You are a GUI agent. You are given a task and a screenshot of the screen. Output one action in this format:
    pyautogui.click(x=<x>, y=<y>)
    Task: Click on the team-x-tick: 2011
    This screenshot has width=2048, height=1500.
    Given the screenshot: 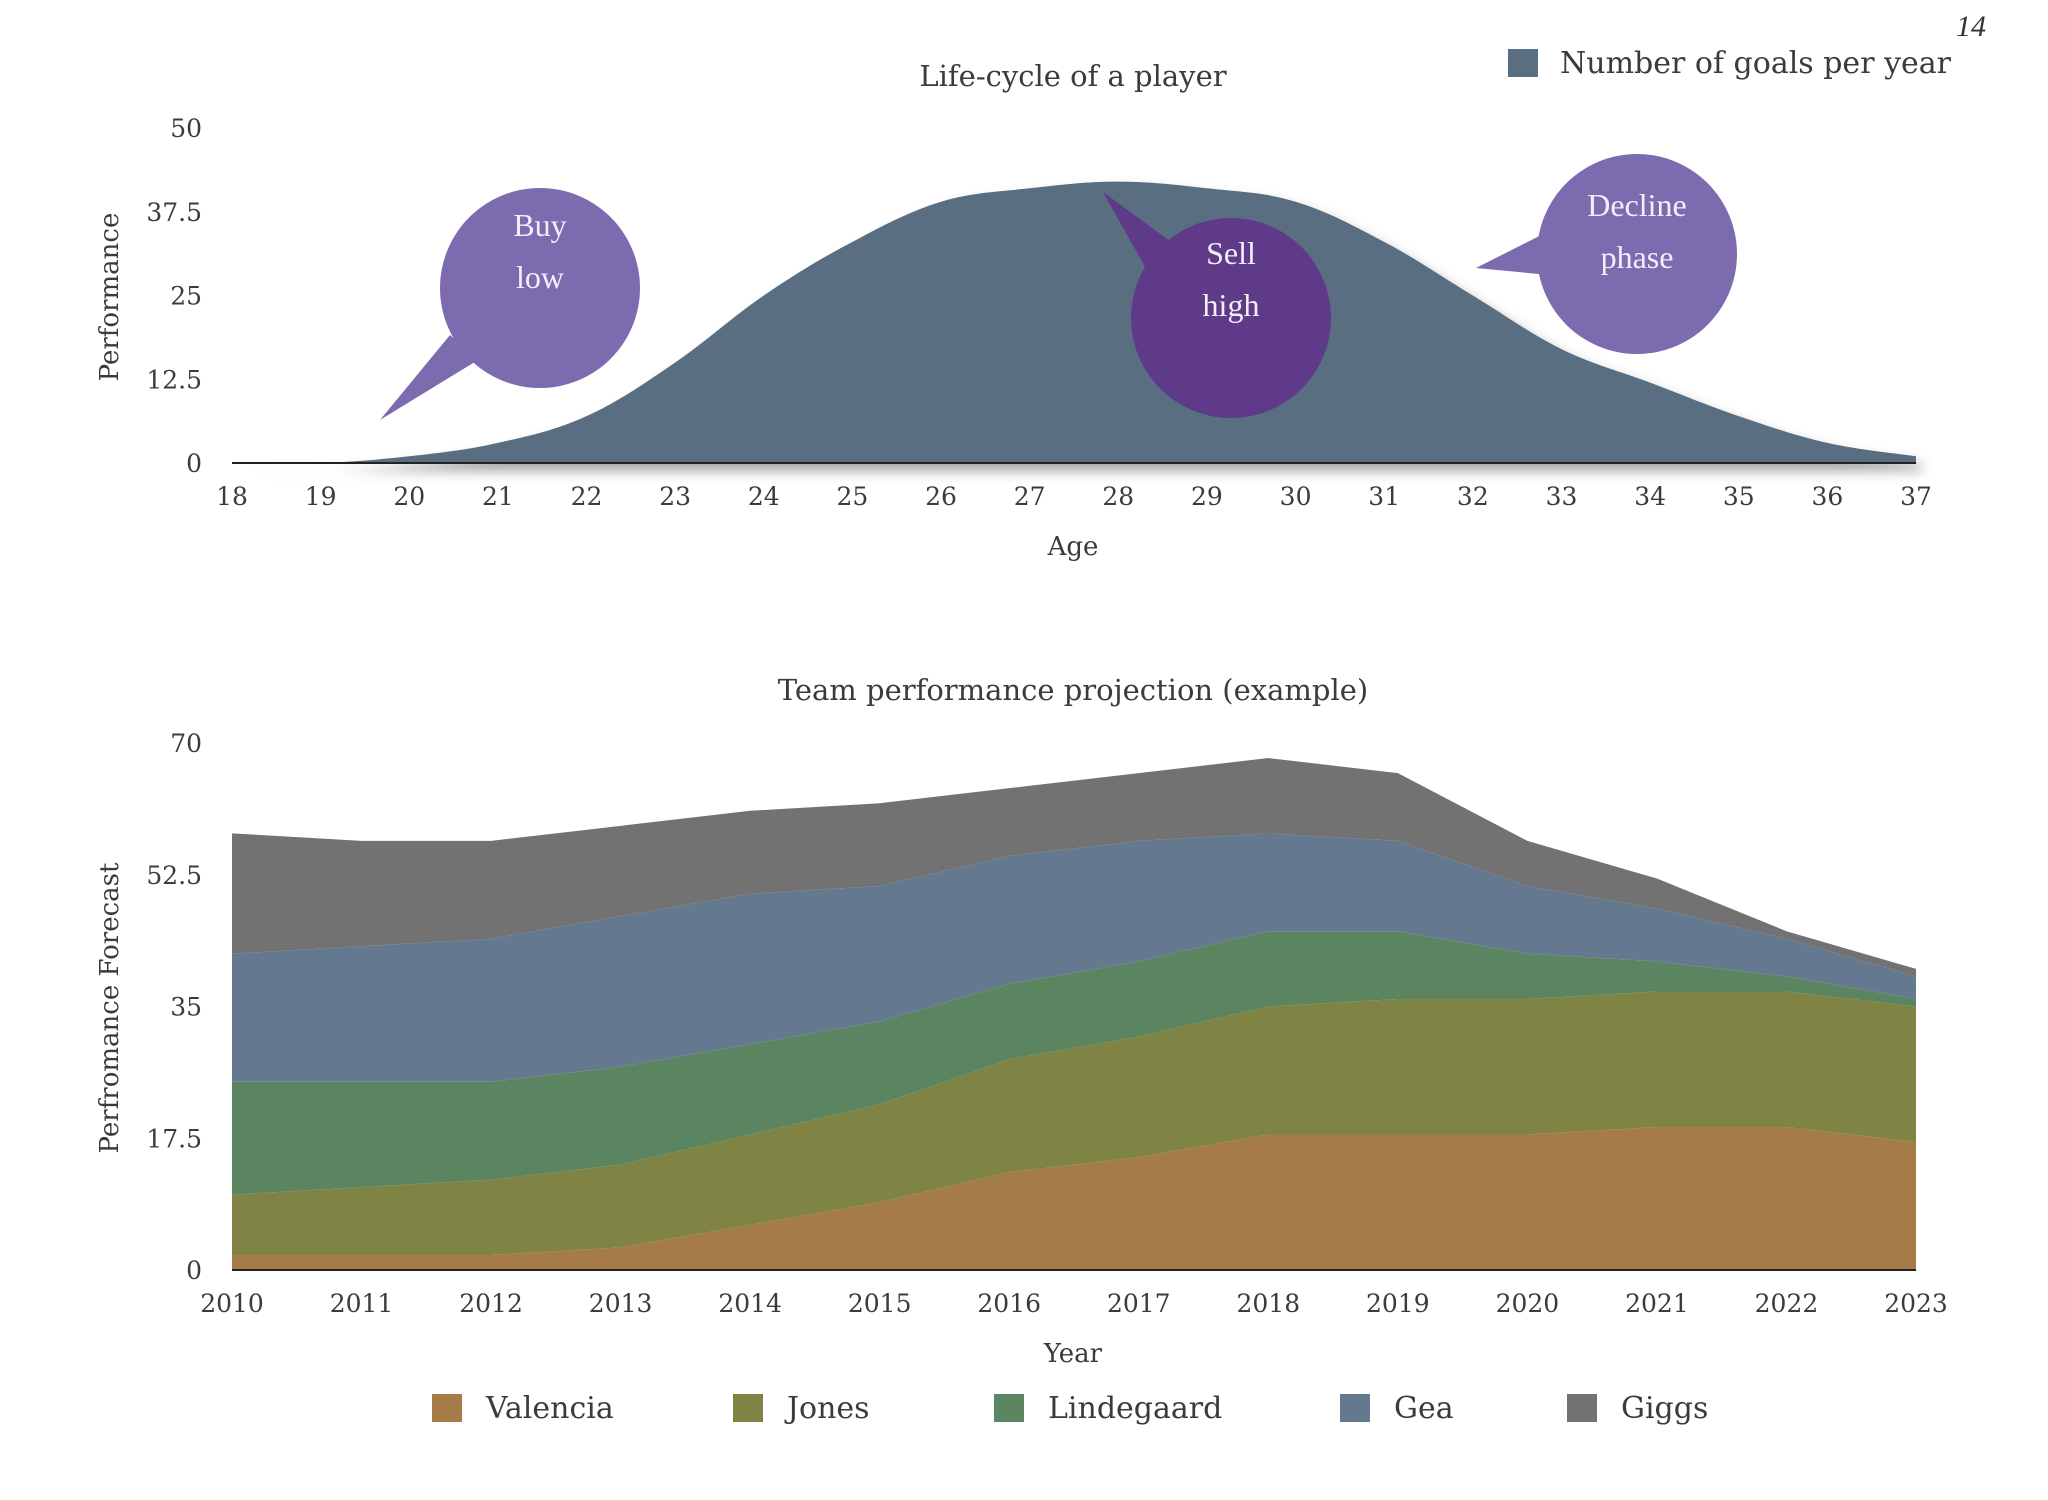 What is the action you would take?
    pyautogui.click(x=362, y=1303)
    